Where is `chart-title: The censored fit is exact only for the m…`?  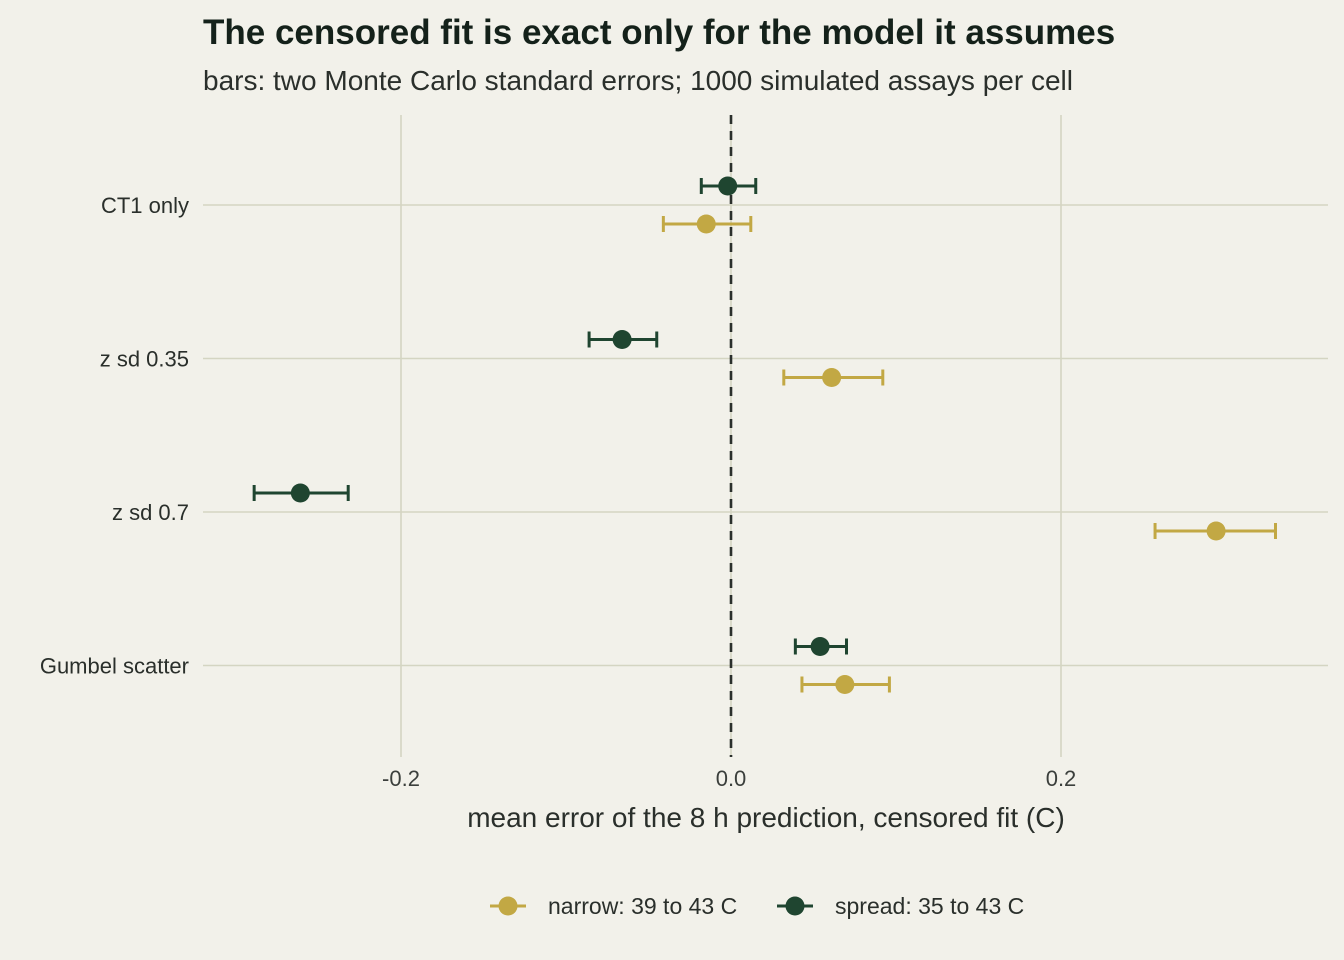 chart-title: The censored fit is exact only for the m… is located at coordinates (659, 32).